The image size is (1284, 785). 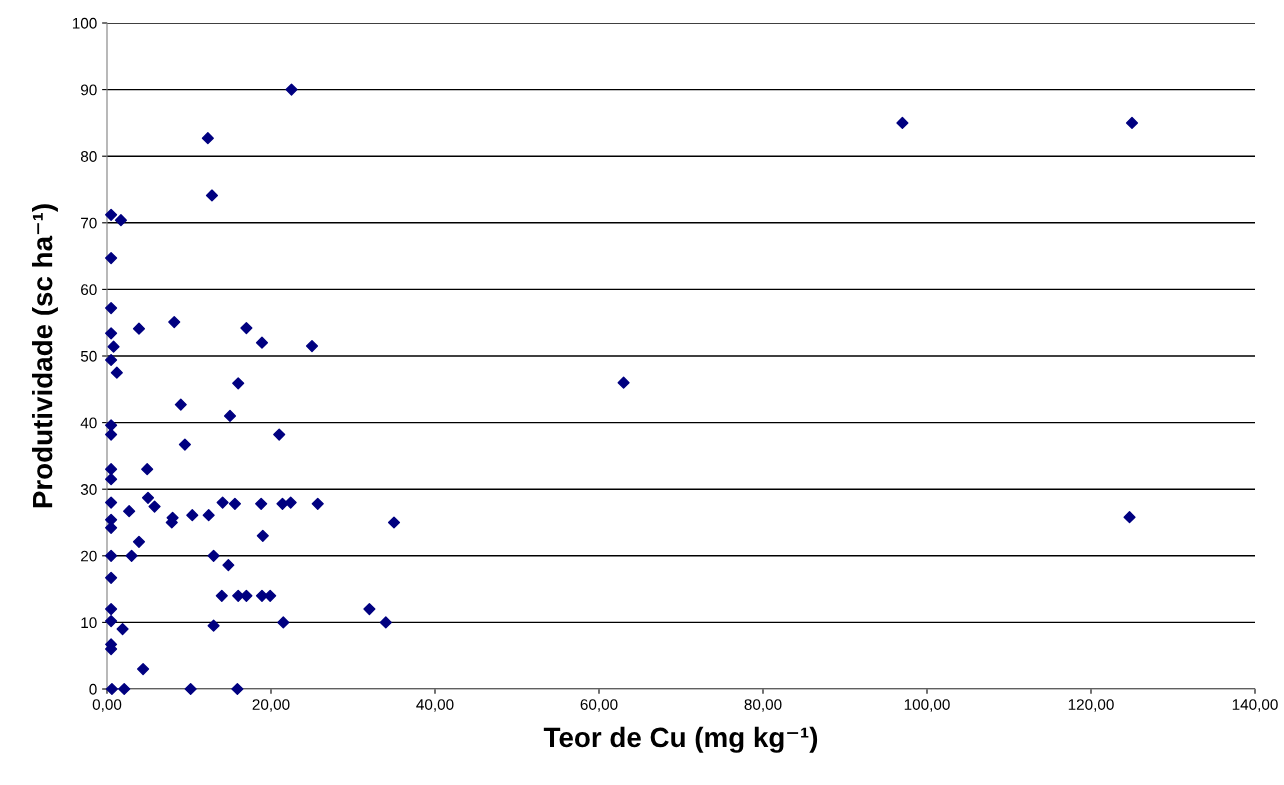 What do you see at coordinates (84, 23) in the screenshot?
I see `y-tick-label: 100` at bounding box center [84, 23].